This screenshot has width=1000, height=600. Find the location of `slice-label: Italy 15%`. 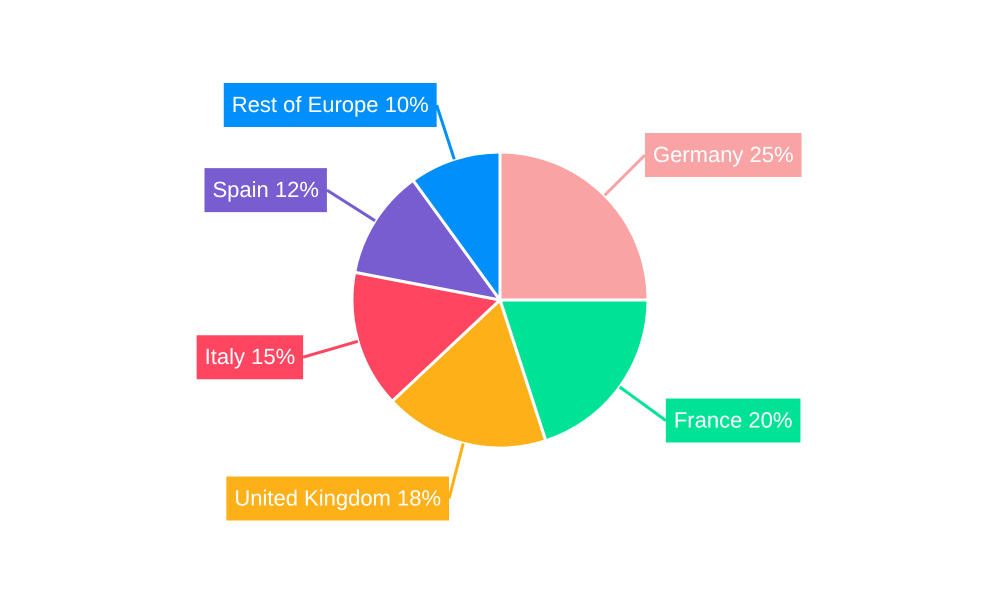

slice-label: Italy 15% is located at coordinates (250, 357).